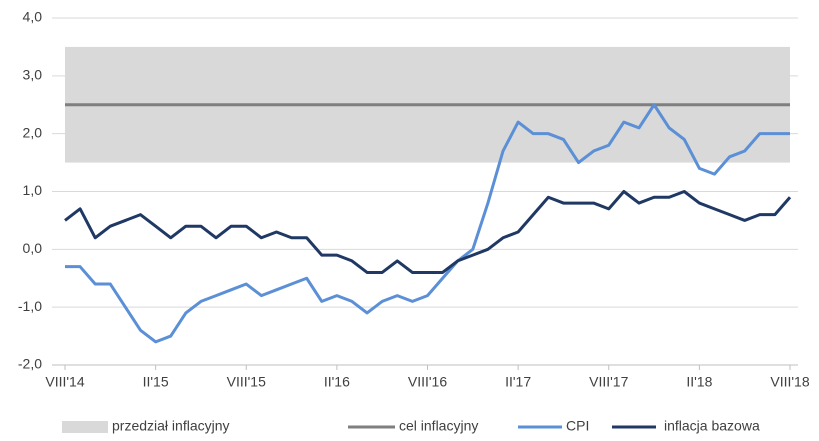  I want to click on x-tick-label: II'15, so click(156, 382).